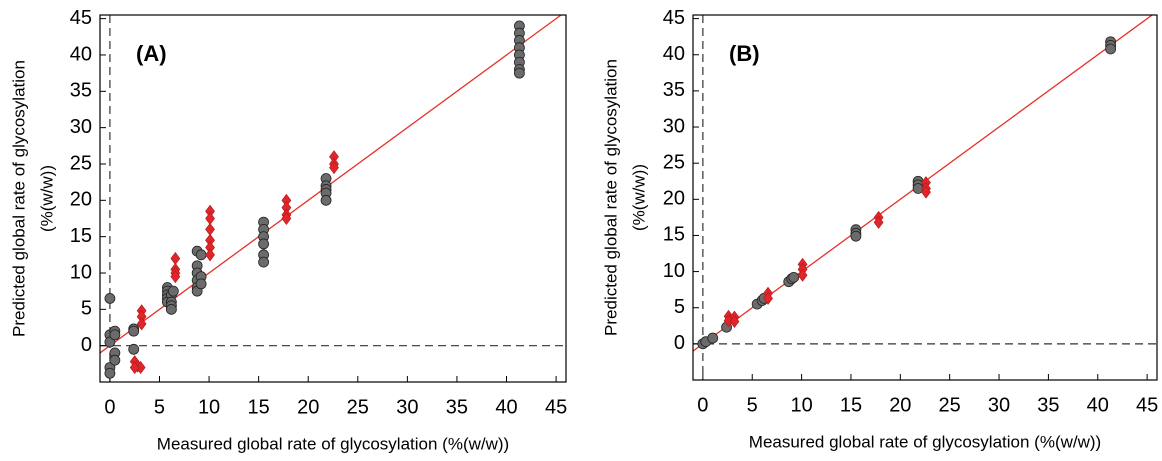 This screenshot has width=1162, height=461. I want to click on panel-label: (A), so click(151, 53).